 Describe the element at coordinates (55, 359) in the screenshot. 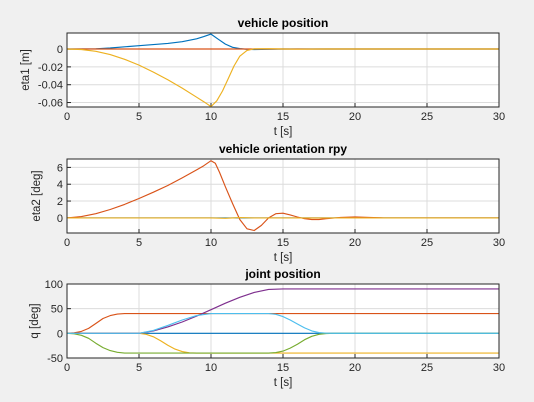

I see `y-tick-label: -50` at that location.